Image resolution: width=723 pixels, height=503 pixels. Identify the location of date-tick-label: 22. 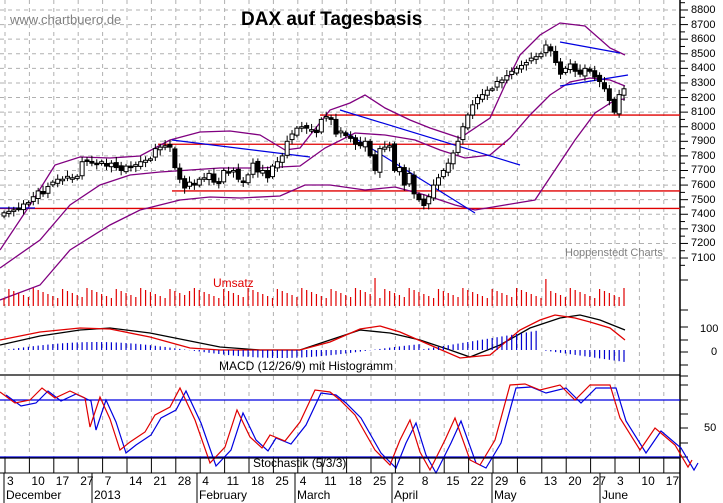
(477, 481).